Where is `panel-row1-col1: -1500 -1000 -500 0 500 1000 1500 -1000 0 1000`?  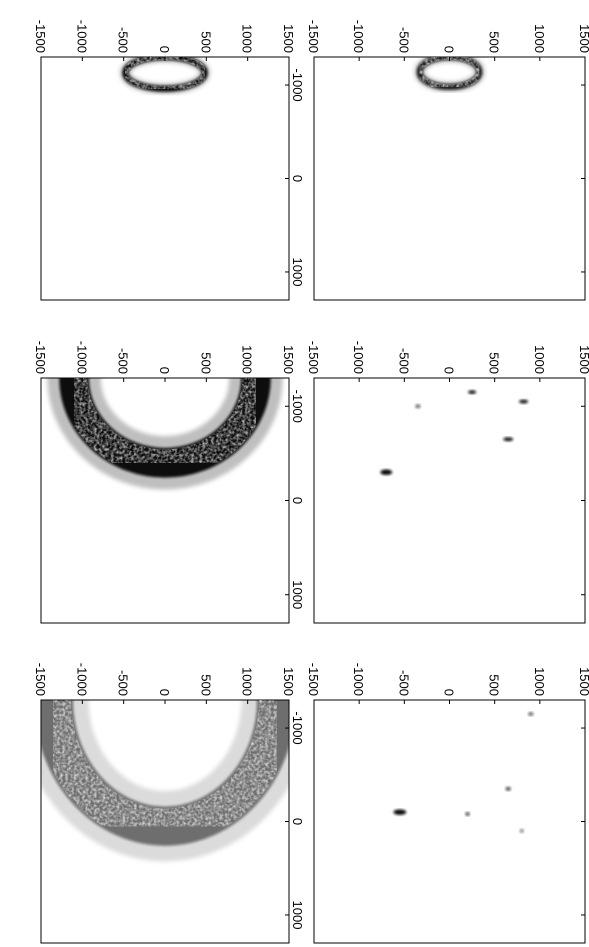 panel-row1-col1: -1500 -1000 -500 0 500 1000 1500 -1000 0 1000 is located at coordinates (447, 160).